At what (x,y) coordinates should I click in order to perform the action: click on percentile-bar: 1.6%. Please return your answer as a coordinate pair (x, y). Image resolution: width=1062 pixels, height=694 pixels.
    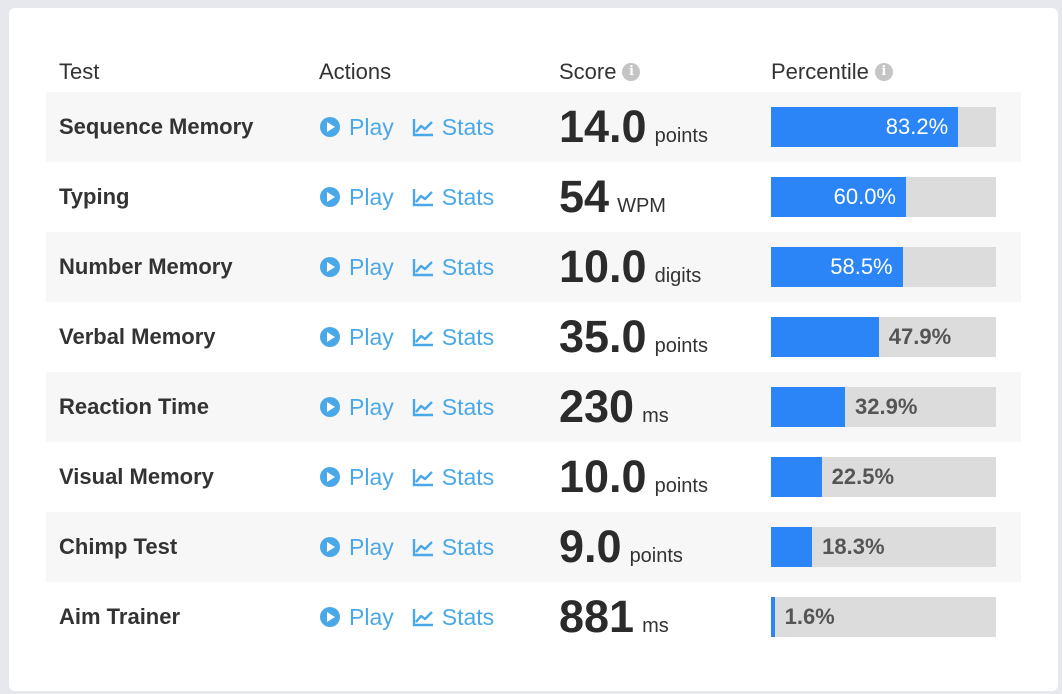
    Looking at the image, I should click on (883, 617).